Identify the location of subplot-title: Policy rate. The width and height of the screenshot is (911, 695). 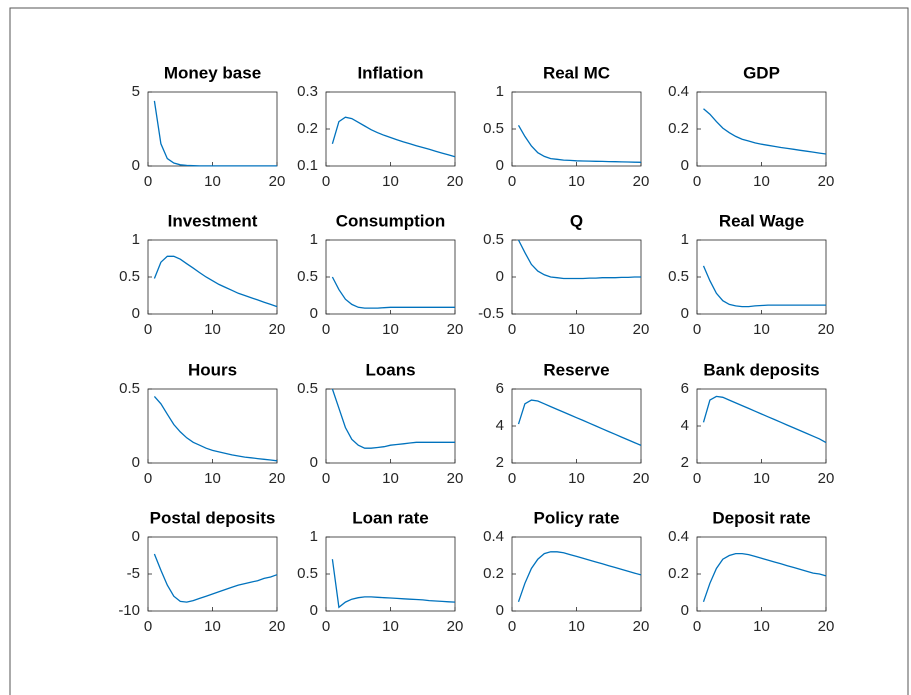
(577, 517).